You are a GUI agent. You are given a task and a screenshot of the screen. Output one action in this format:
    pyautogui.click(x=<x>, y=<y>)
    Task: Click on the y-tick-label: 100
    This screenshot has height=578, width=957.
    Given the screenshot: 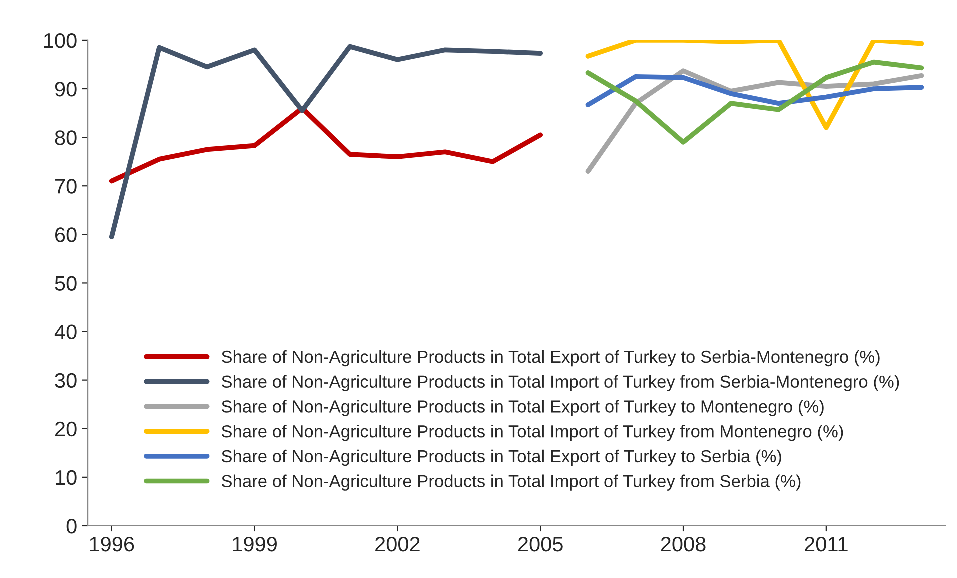 What is the action you would take?
    pyautogui.click(x=60, y=40)
    